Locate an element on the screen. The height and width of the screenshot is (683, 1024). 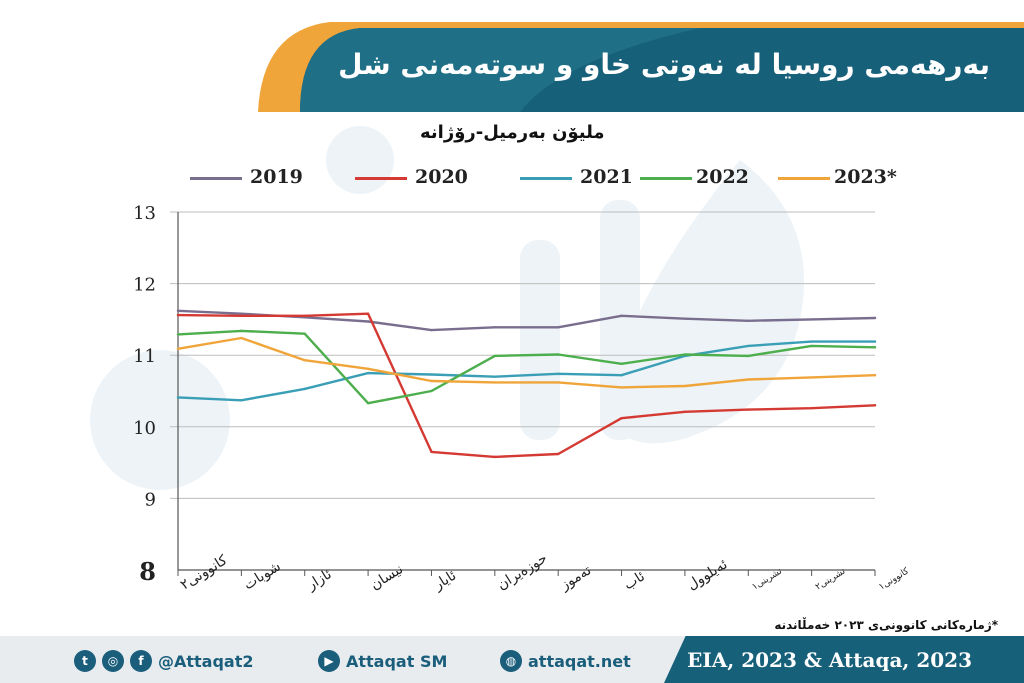
x-tick-label: ئاب is located at coordinates (634, 580).